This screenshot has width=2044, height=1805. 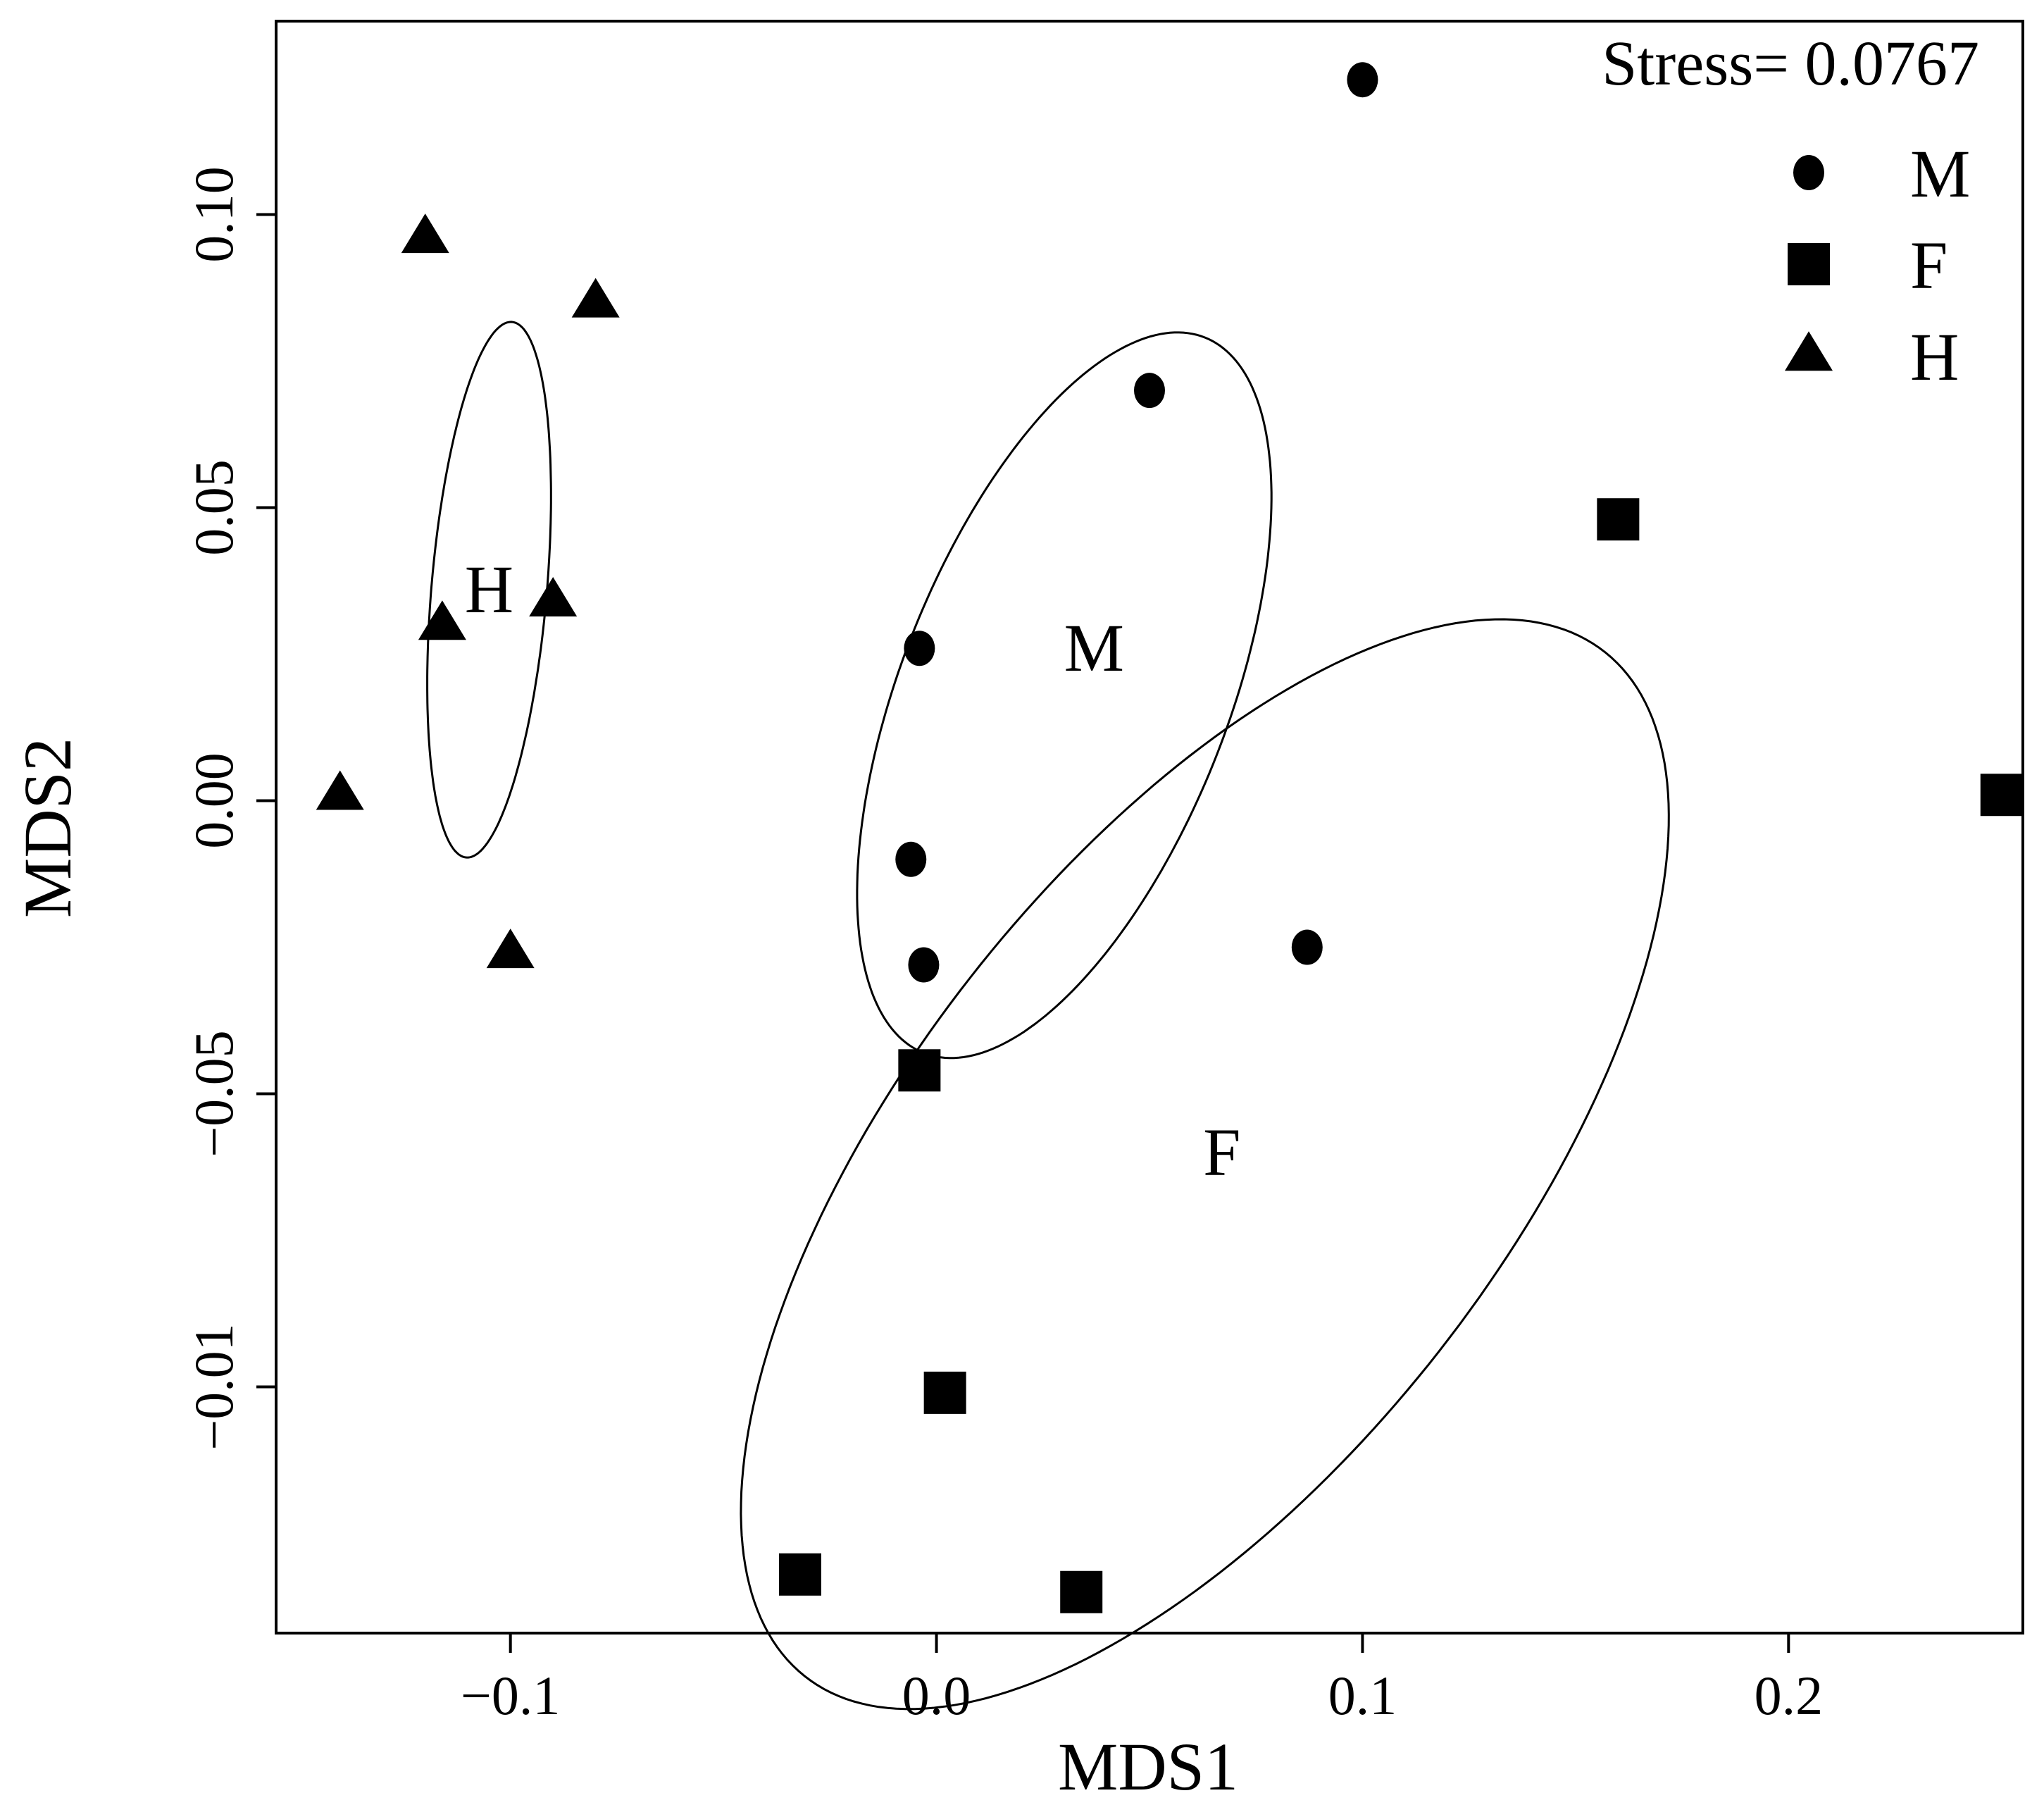 I want to click on ellipse-label-h: H, so click(x=489, y=589).